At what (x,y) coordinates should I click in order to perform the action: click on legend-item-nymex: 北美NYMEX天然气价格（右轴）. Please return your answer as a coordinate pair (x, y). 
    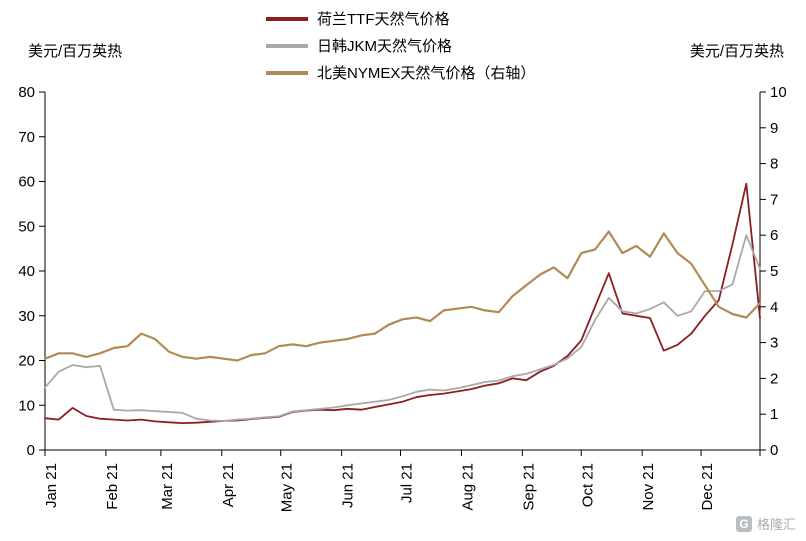
    Looking at the image, I should click on (400, 72).